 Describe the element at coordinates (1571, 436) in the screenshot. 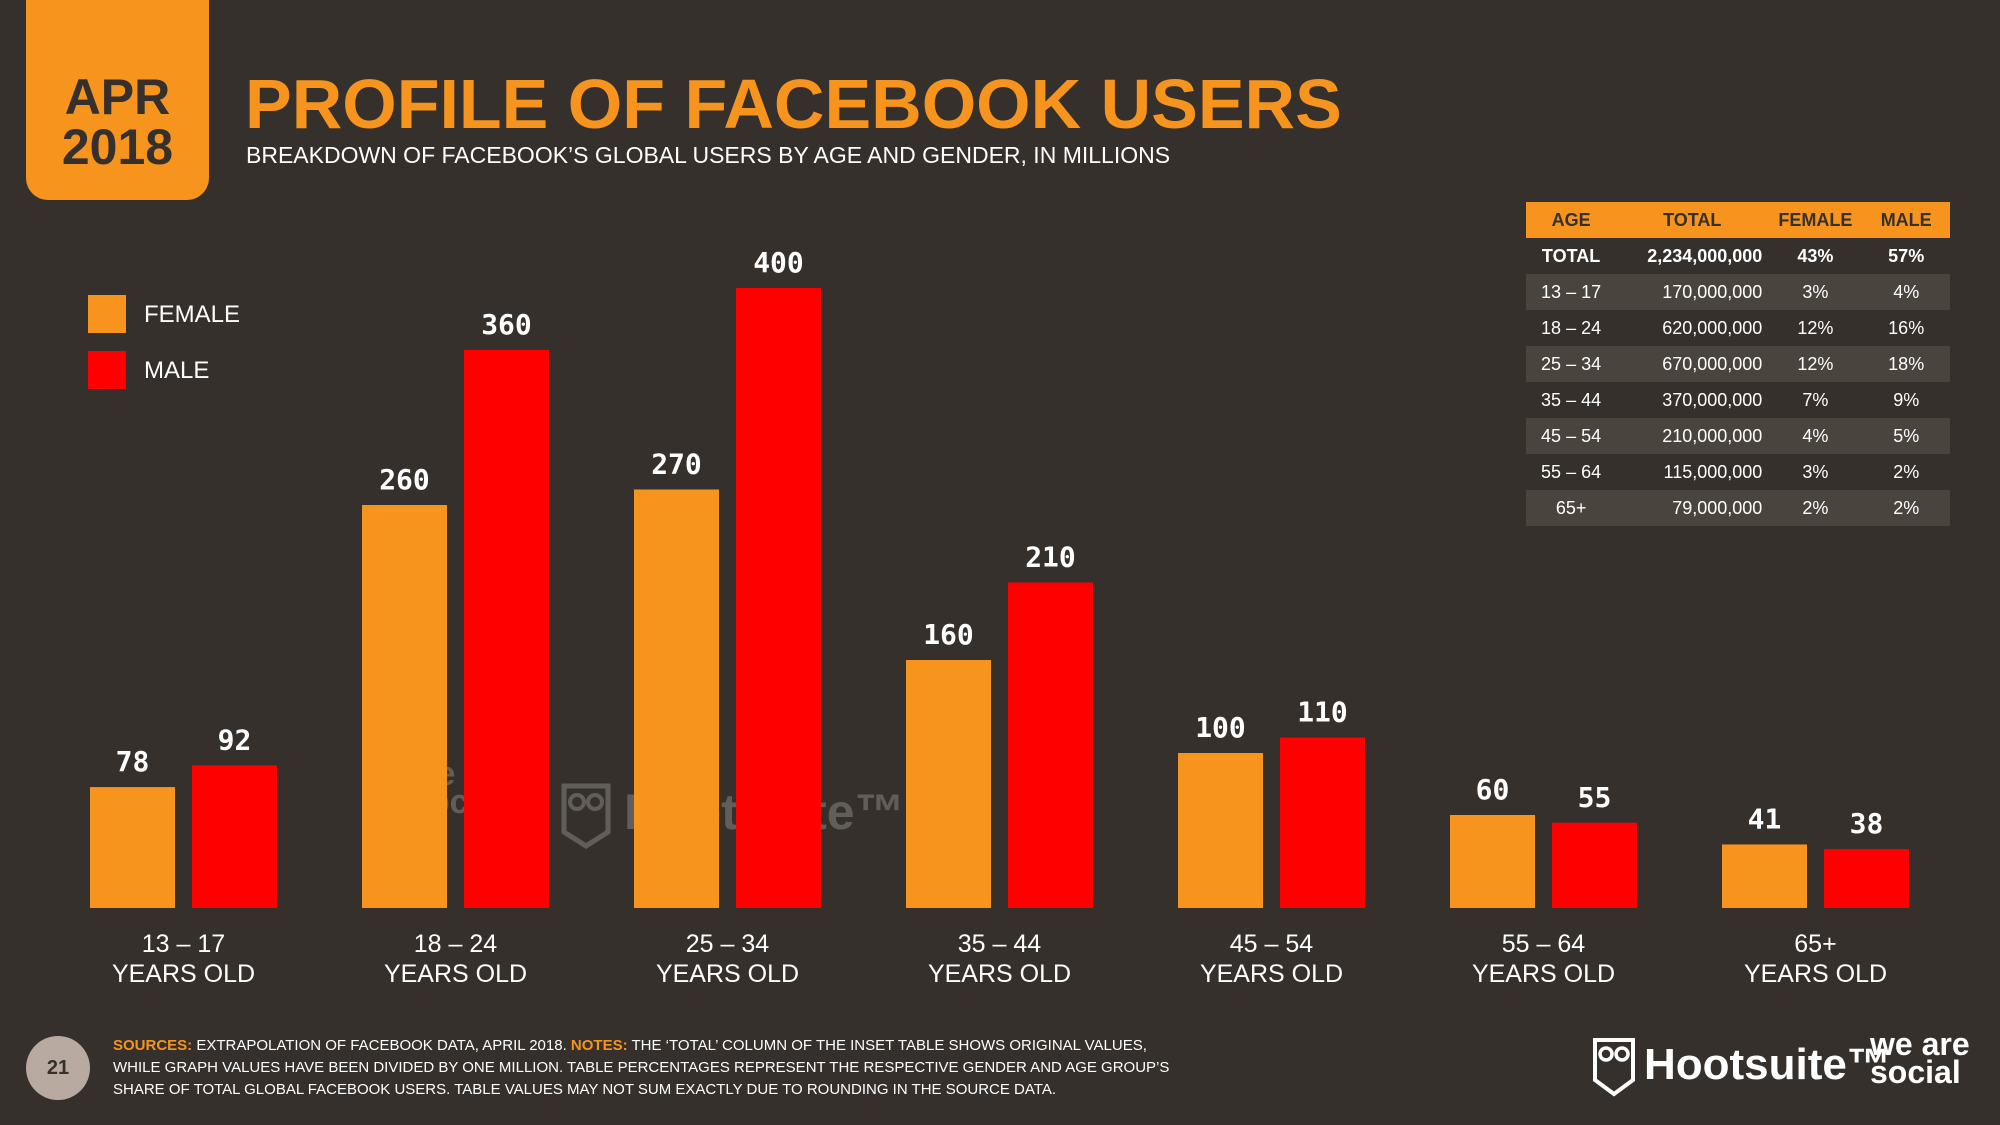

I see `table-cell: 45 – 54` at that location.